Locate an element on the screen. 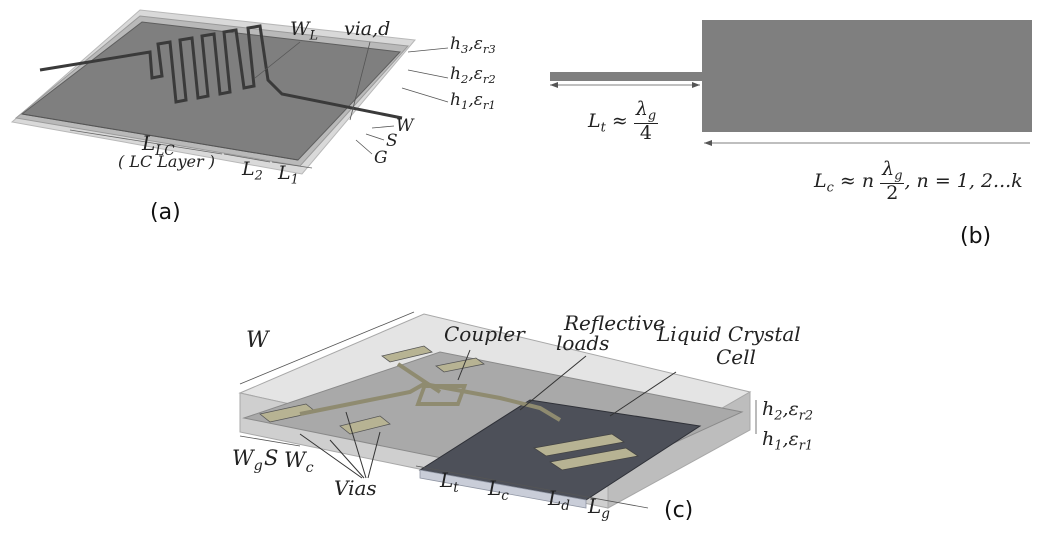  c-s-label: S is located at coordinates (271, 458).